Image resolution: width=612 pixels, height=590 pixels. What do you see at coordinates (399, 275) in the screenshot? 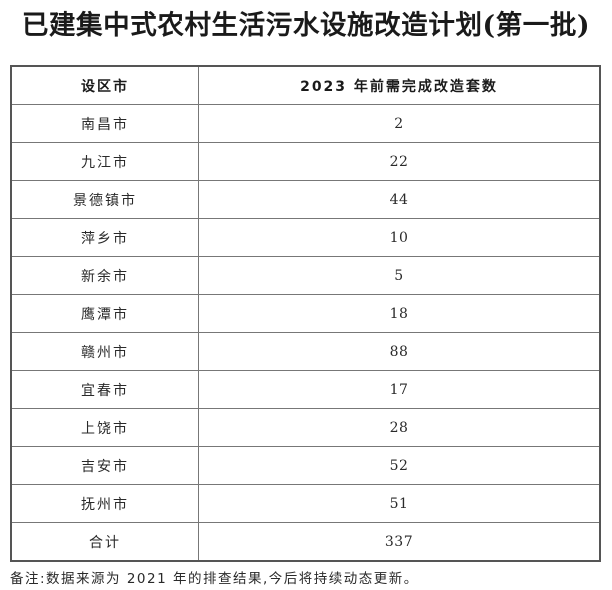
I see `count-cell: 5` at bounding box center [399, 275].